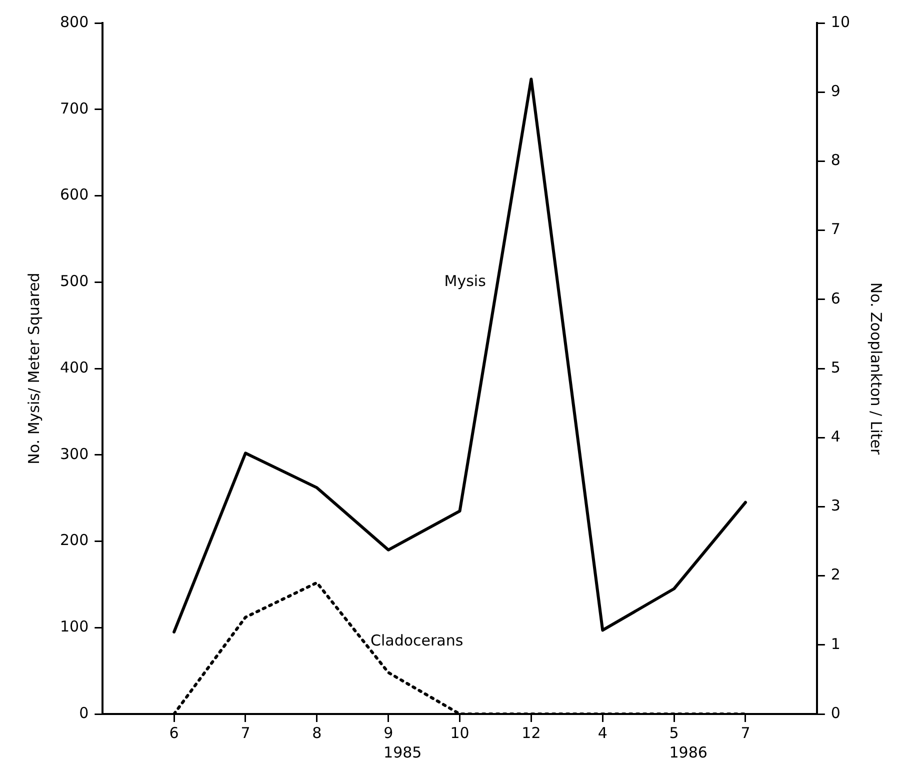 This screenshot has height=784, width=910. I want to click on y2-tick-label: 5, so click(835, 367).